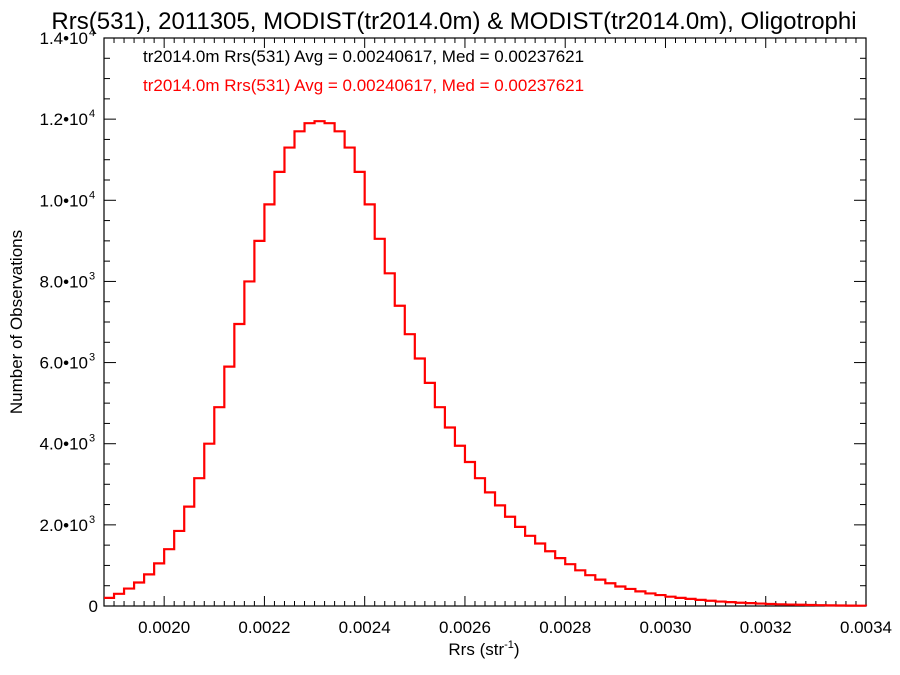 The height and width of the screenshot is (675, 900). What do you see at coordinates (665, 627) in the screenshot?
I see `x-tick-label: 0.0030` at bounding box center [665, 627].